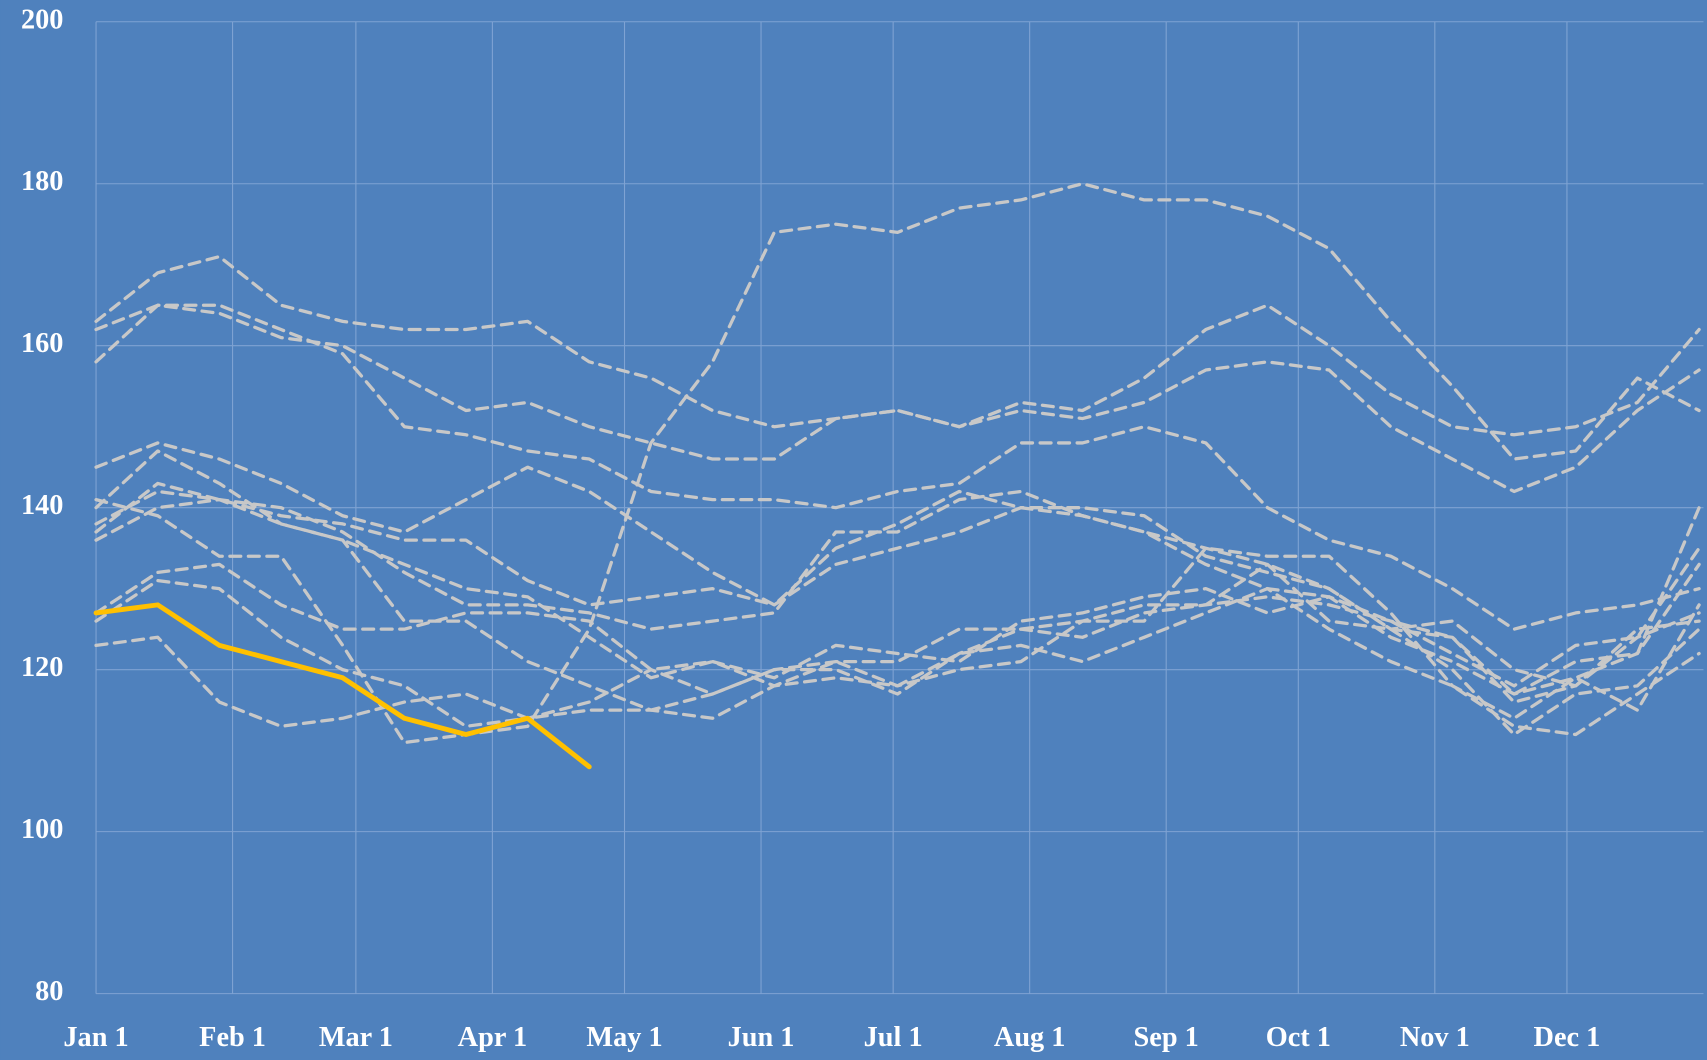  What do you see at coordinates (1435, 1037) in the screenshot?
I see `x-tick-label: Nov 1` at bounding box center [1435, 1037].